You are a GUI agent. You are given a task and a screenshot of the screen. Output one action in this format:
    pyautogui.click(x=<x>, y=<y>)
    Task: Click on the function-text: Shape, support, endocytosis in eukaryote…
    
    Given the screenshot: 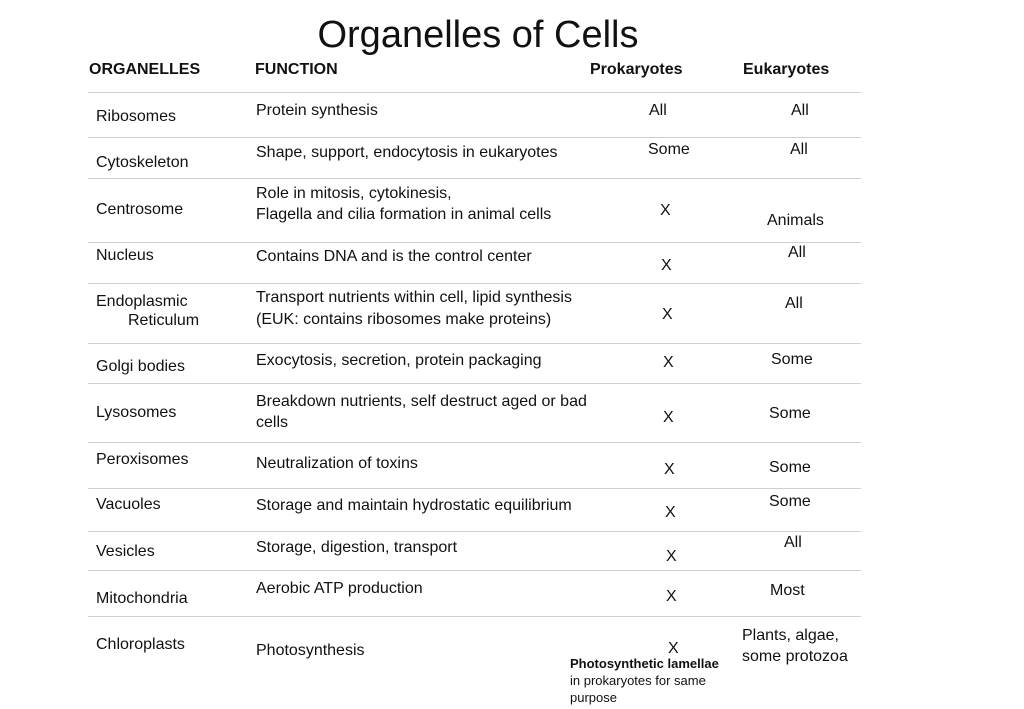 What is the action you would take?
    pyautogui.click(x=407, y=152)
    